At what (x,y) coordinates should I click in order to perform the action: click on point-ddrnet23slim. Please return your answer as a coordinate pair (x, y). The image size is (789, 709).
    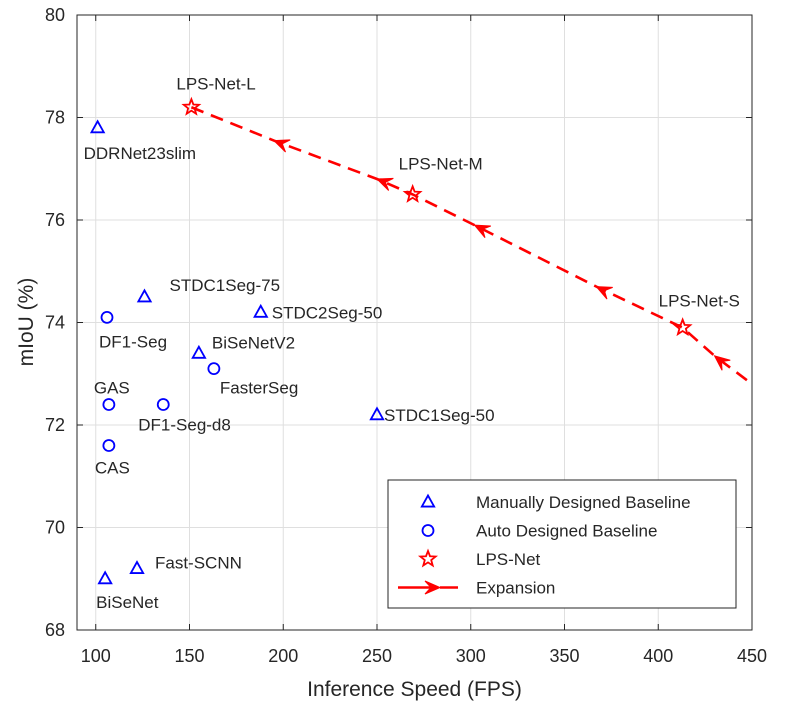
    Looking at the image, I should click on (97, 126).